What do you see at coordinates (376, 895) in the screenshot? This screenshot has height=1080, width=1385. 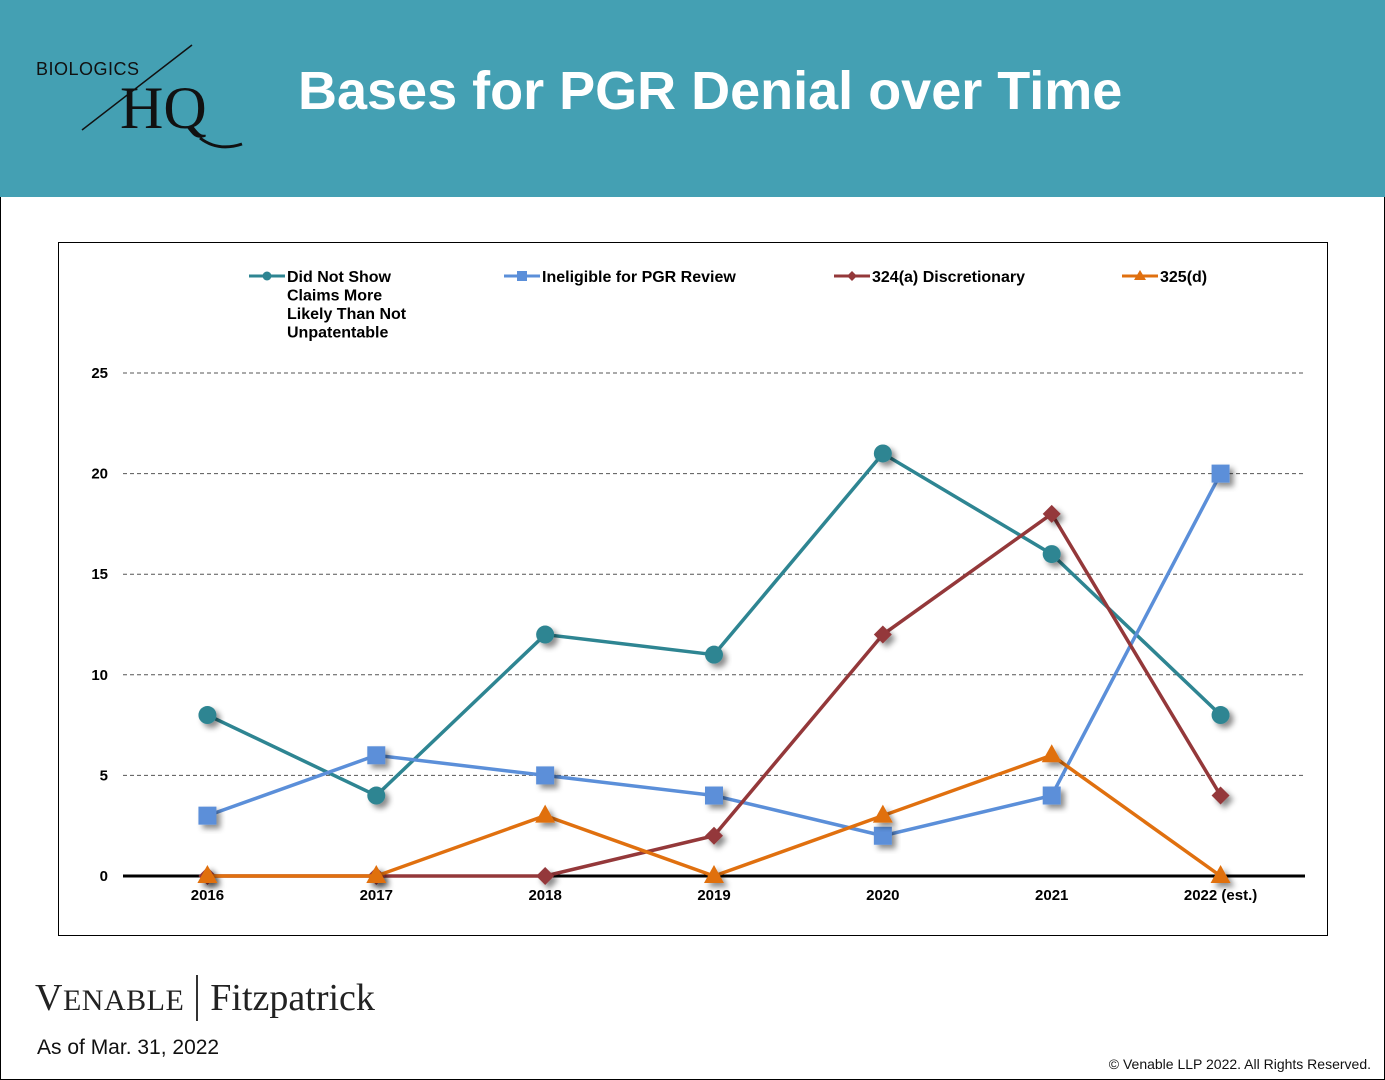 I see `x-tick-label-1: 2017` at bounding box center [376, 895].